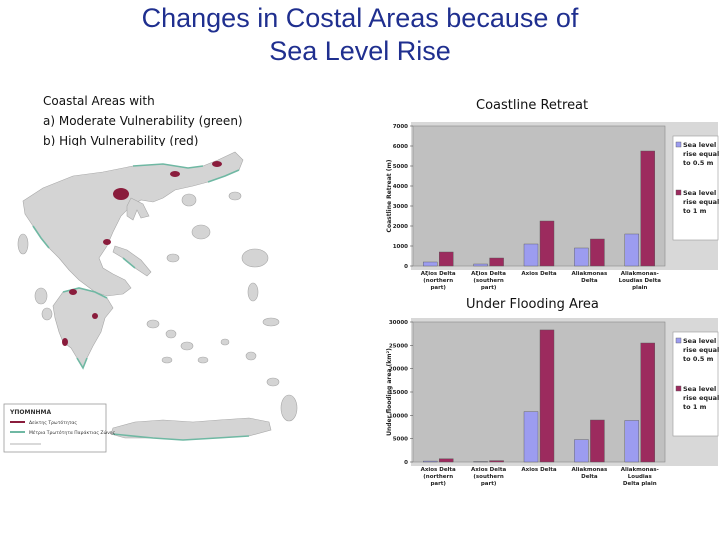  Describe the element at coordinates (225, 342) in the screenshot. I see `island-f` at that location.